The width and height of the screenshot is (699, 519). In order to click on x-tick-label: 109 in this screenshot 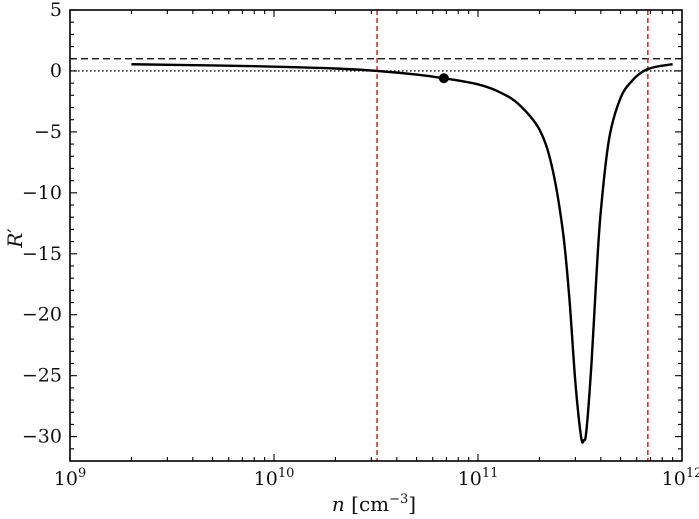, I will do `click(70, 478)`.